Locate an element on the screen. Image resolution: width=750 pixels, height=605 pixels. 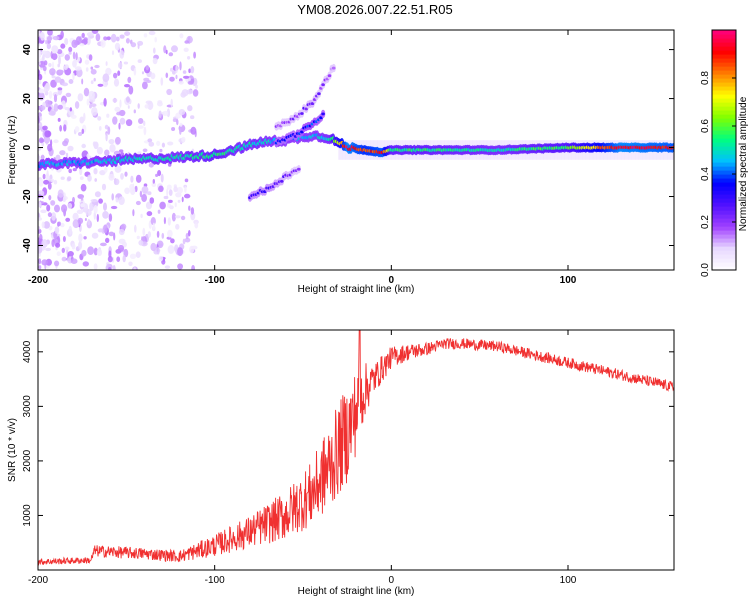
colorbar-tick-label: 0.2 is located at coordinates (705, 222).